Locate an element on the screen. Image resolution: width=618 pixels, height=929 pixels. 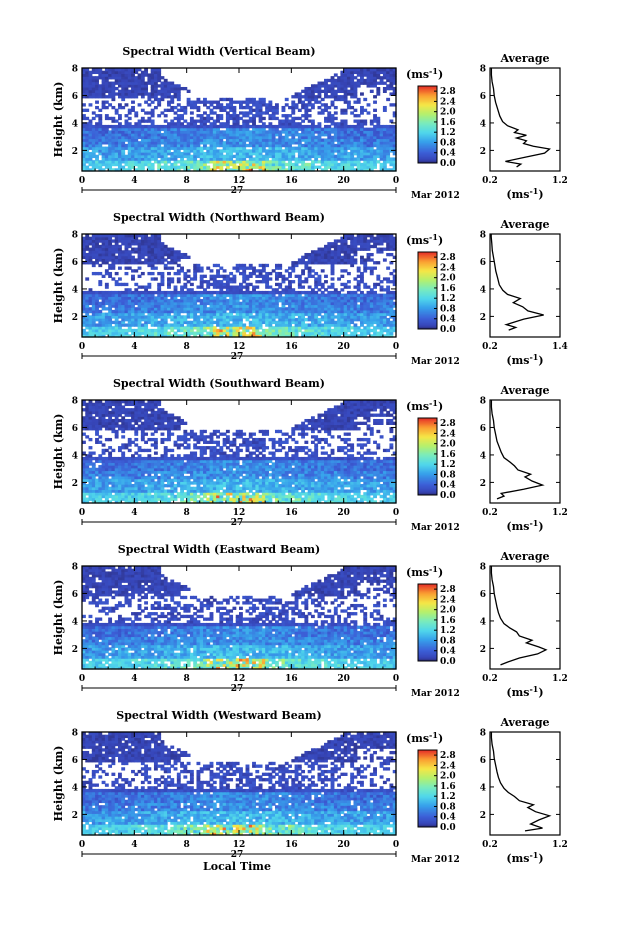
colorbar-swatch is located at coordinates (427, 142).